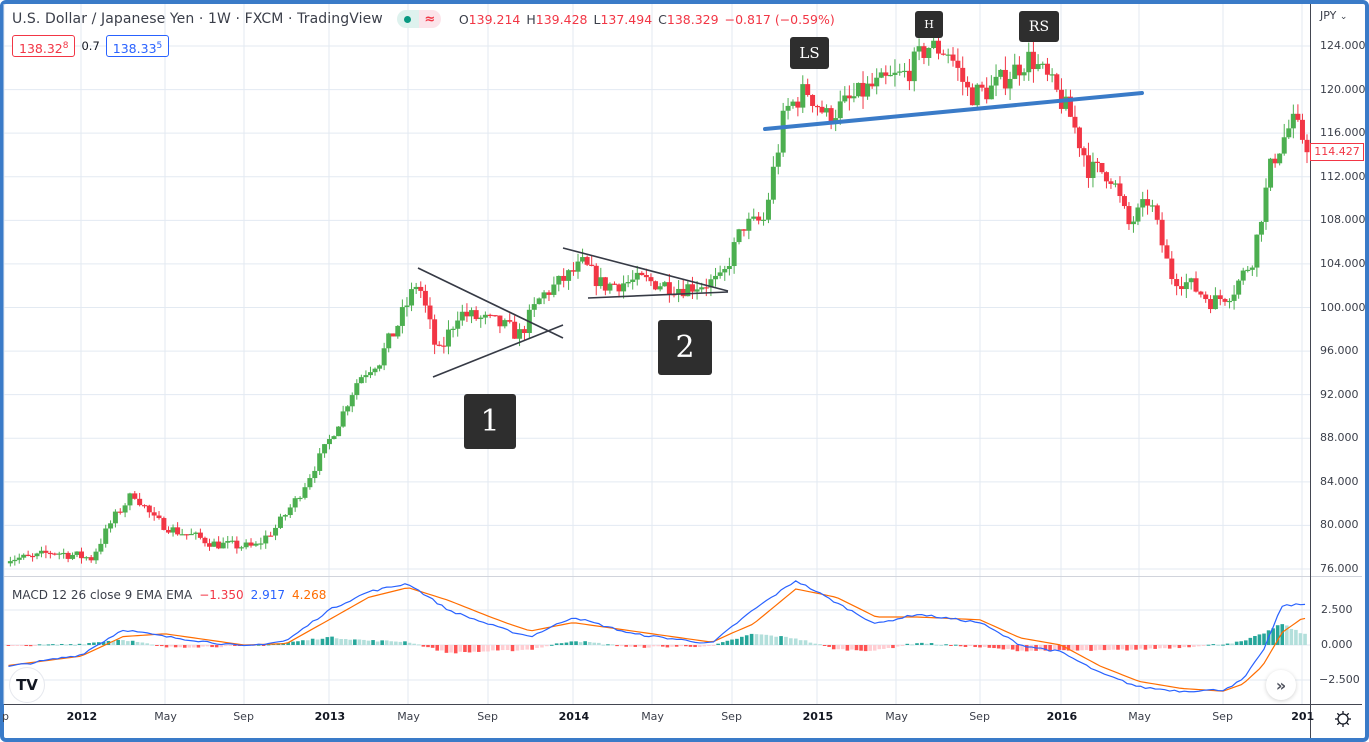 This screenshot has width=1369, height=742. I want to click on market-status-pill: ≈, so click(418, 19).